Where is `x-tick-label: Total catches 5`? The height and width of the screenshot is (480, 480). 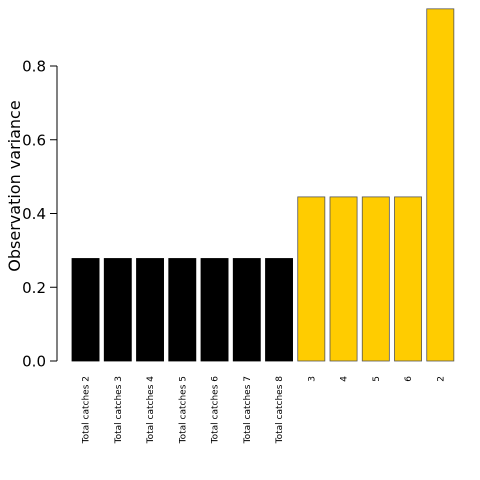
x-tick-label: Total catches 5 is located at coordinates (183, 410).